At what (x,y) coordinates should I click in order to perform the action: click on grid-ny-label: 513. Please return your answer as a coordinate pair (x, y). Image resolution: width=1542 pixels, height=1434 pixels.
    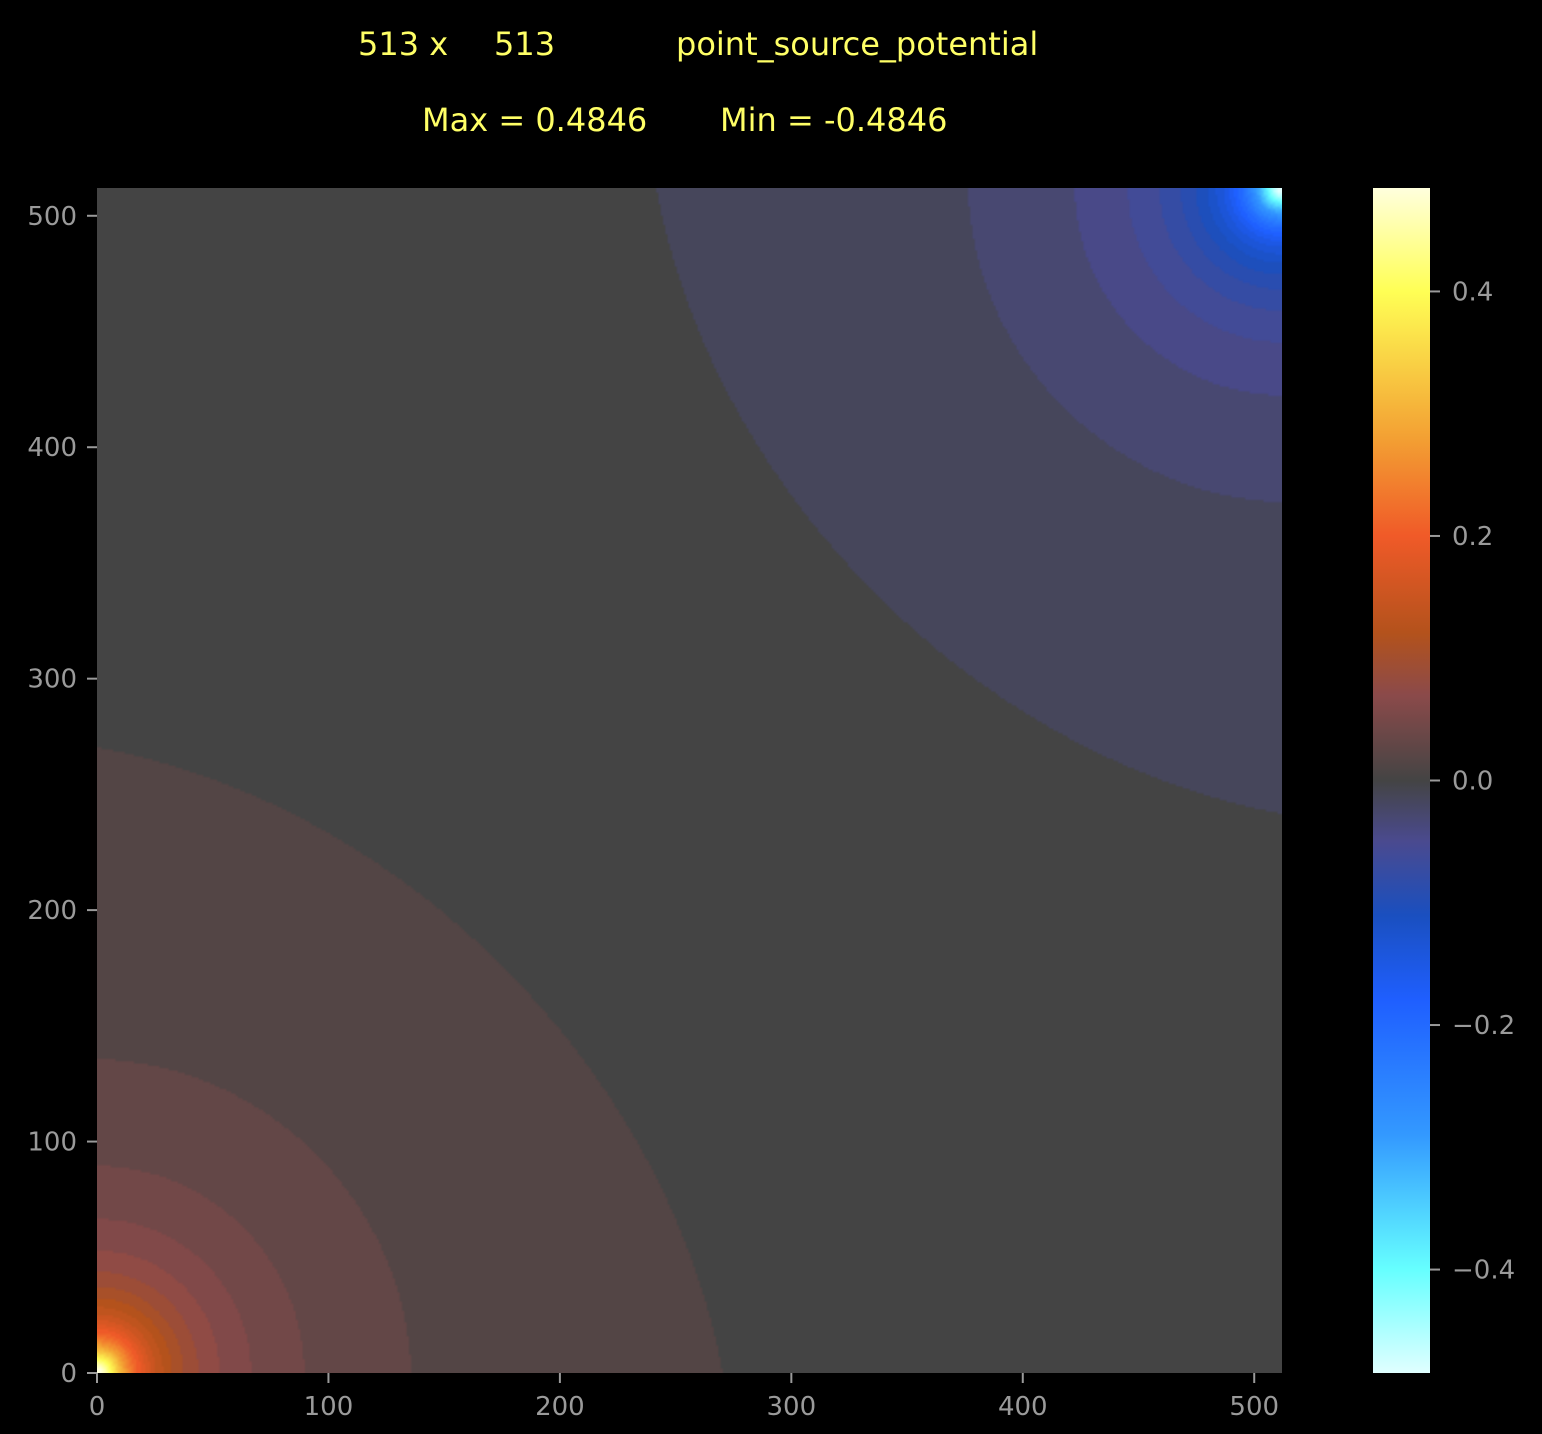
    Looking at the image, I should click on (524, 44).